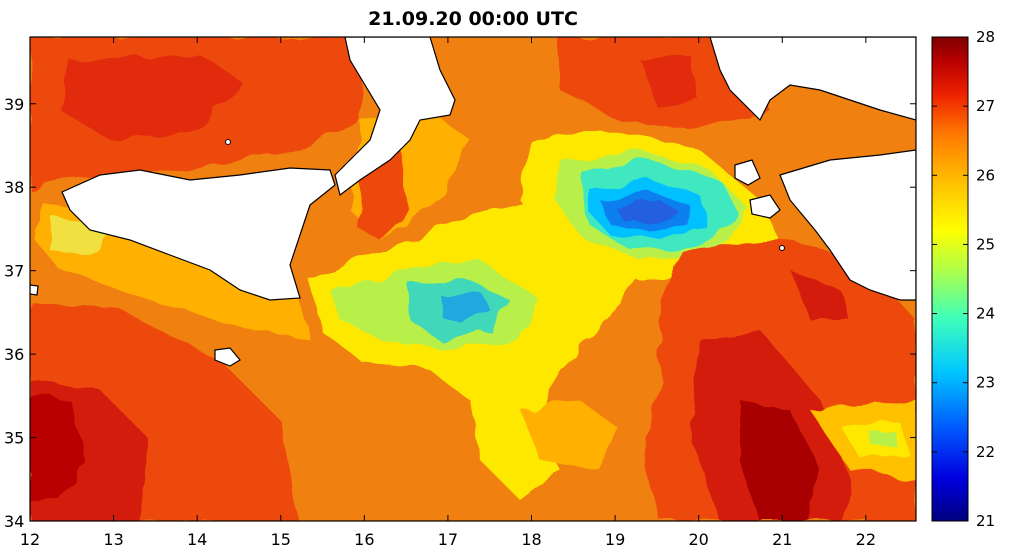  Describe the element at coordinates (14, 438) in the screenshot. I see `y-tick-label: 35` at that location.